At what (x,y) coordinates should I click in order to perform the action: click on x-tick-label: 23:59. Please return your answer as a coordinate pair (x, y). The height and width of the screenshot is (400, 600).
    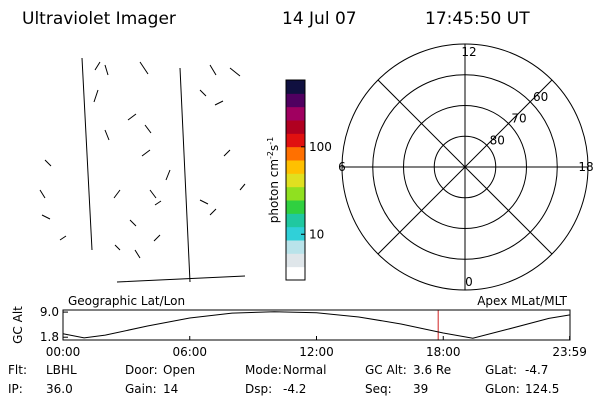
    Looking at the image, I should click on (569, 352).